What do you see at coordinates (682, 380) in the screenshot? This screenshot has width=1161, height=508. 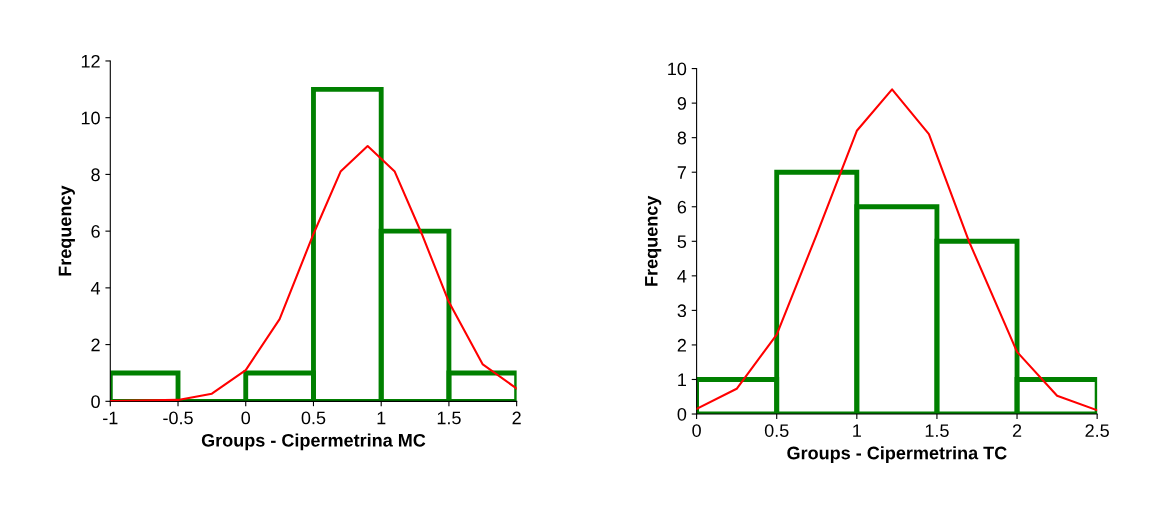 I see `y-tick-label: 1` at bounding box center [682, 380].